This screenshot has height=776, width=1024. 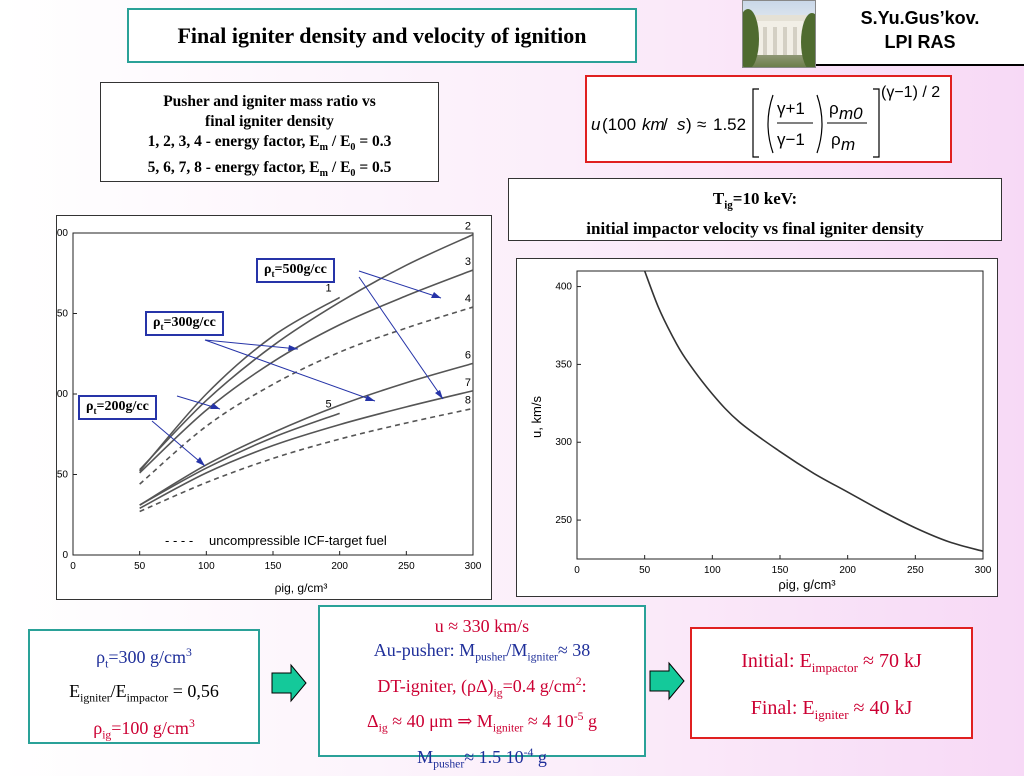 I want to click on y-tick-label: 350, so click(x=563, y=364).